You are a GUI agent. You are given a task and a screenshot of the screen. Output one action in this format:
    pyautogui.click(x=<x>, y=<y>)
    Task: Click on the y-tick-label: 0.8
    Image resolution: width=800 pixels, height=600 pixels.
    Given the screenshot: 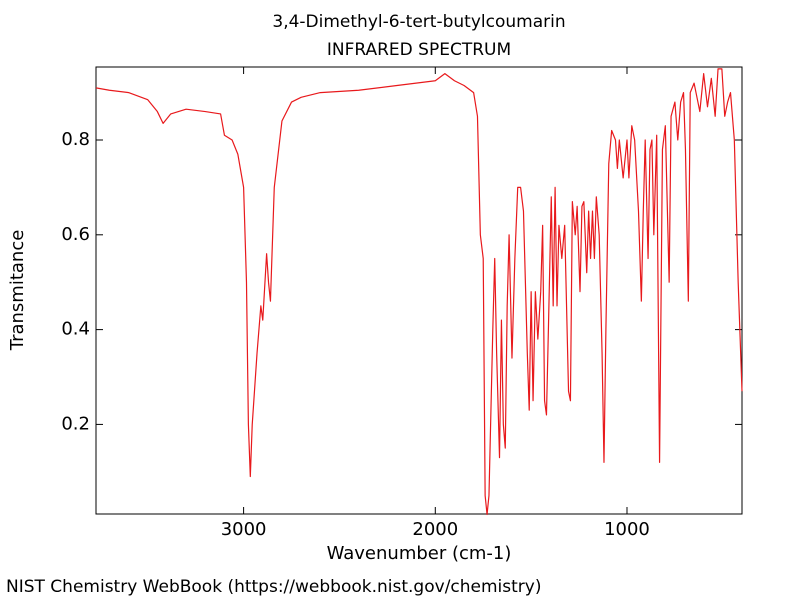 What is the action you would take?
    pyautogui.click(x=75, y=139)
    